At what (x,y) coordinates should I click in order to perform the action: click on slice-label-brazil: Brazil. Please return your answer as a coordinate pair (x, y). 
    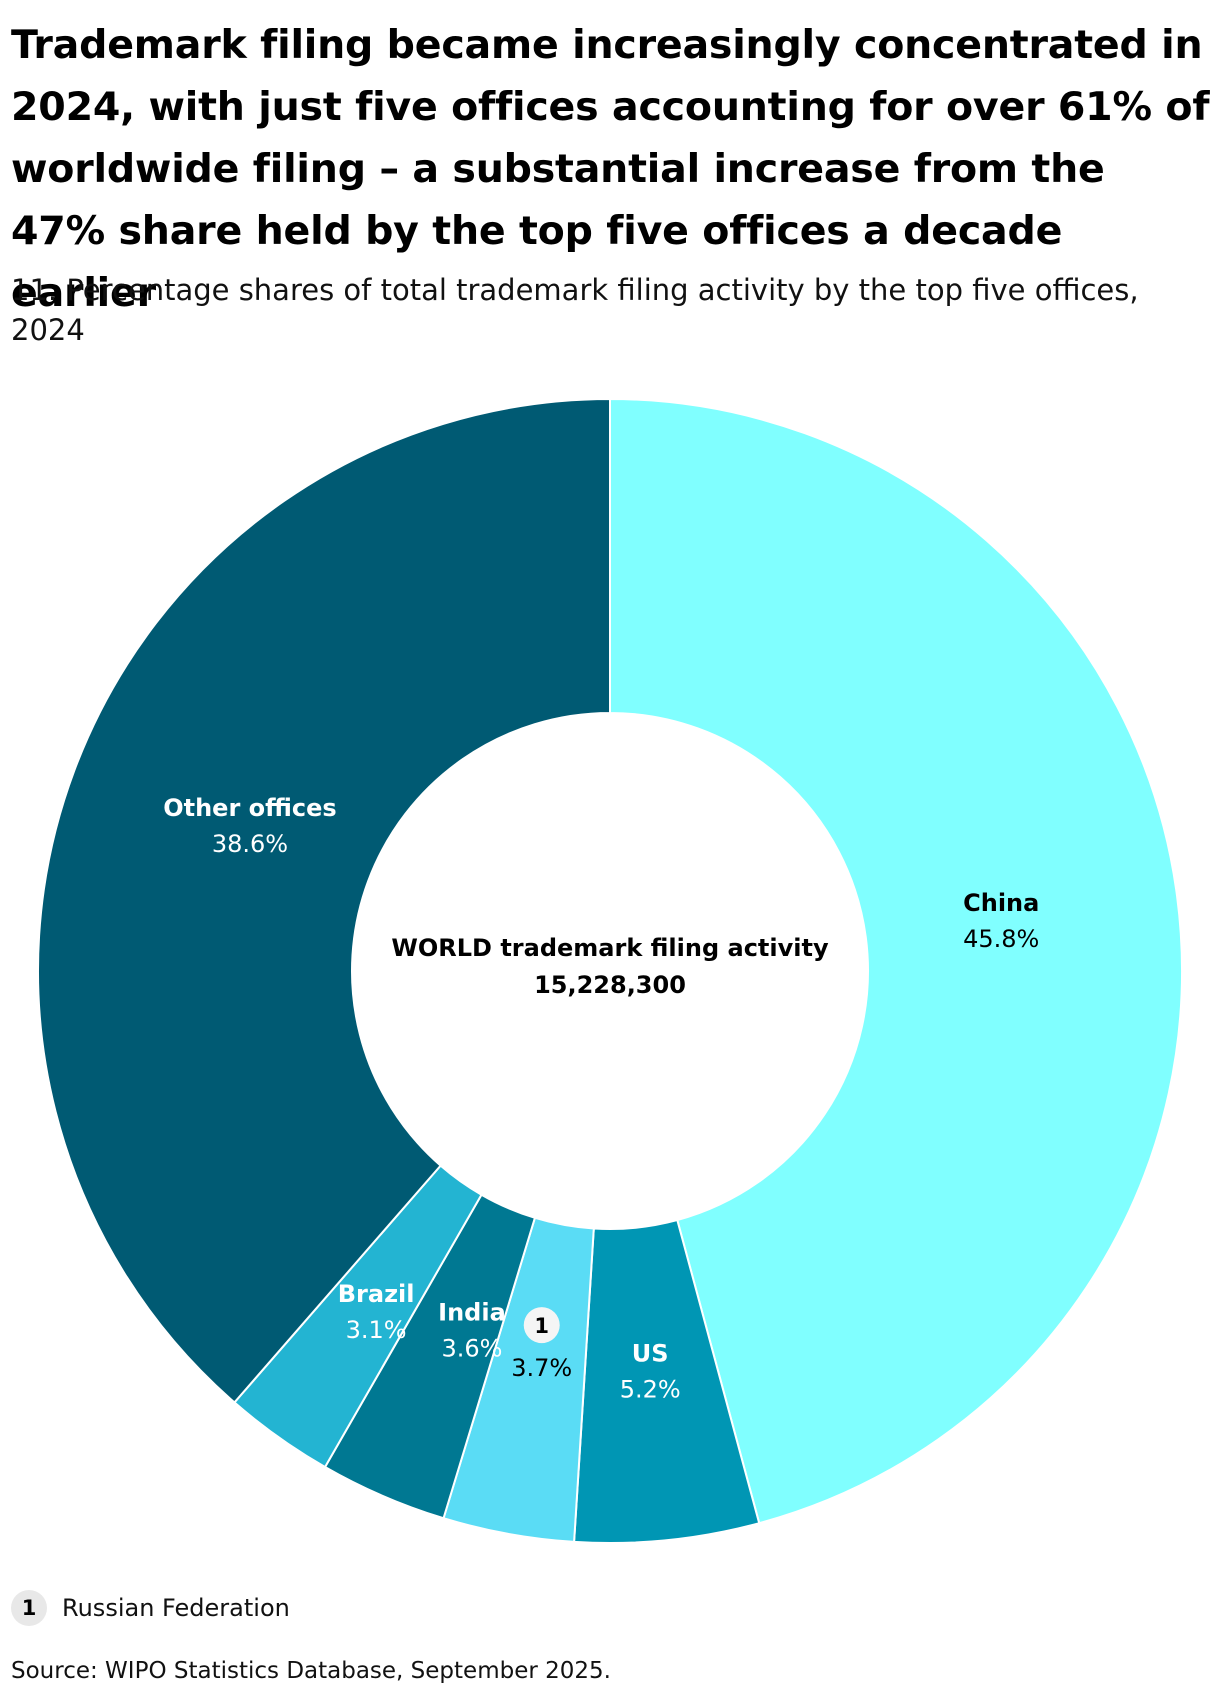
    Looking at the image, I should click on (376, 1294).